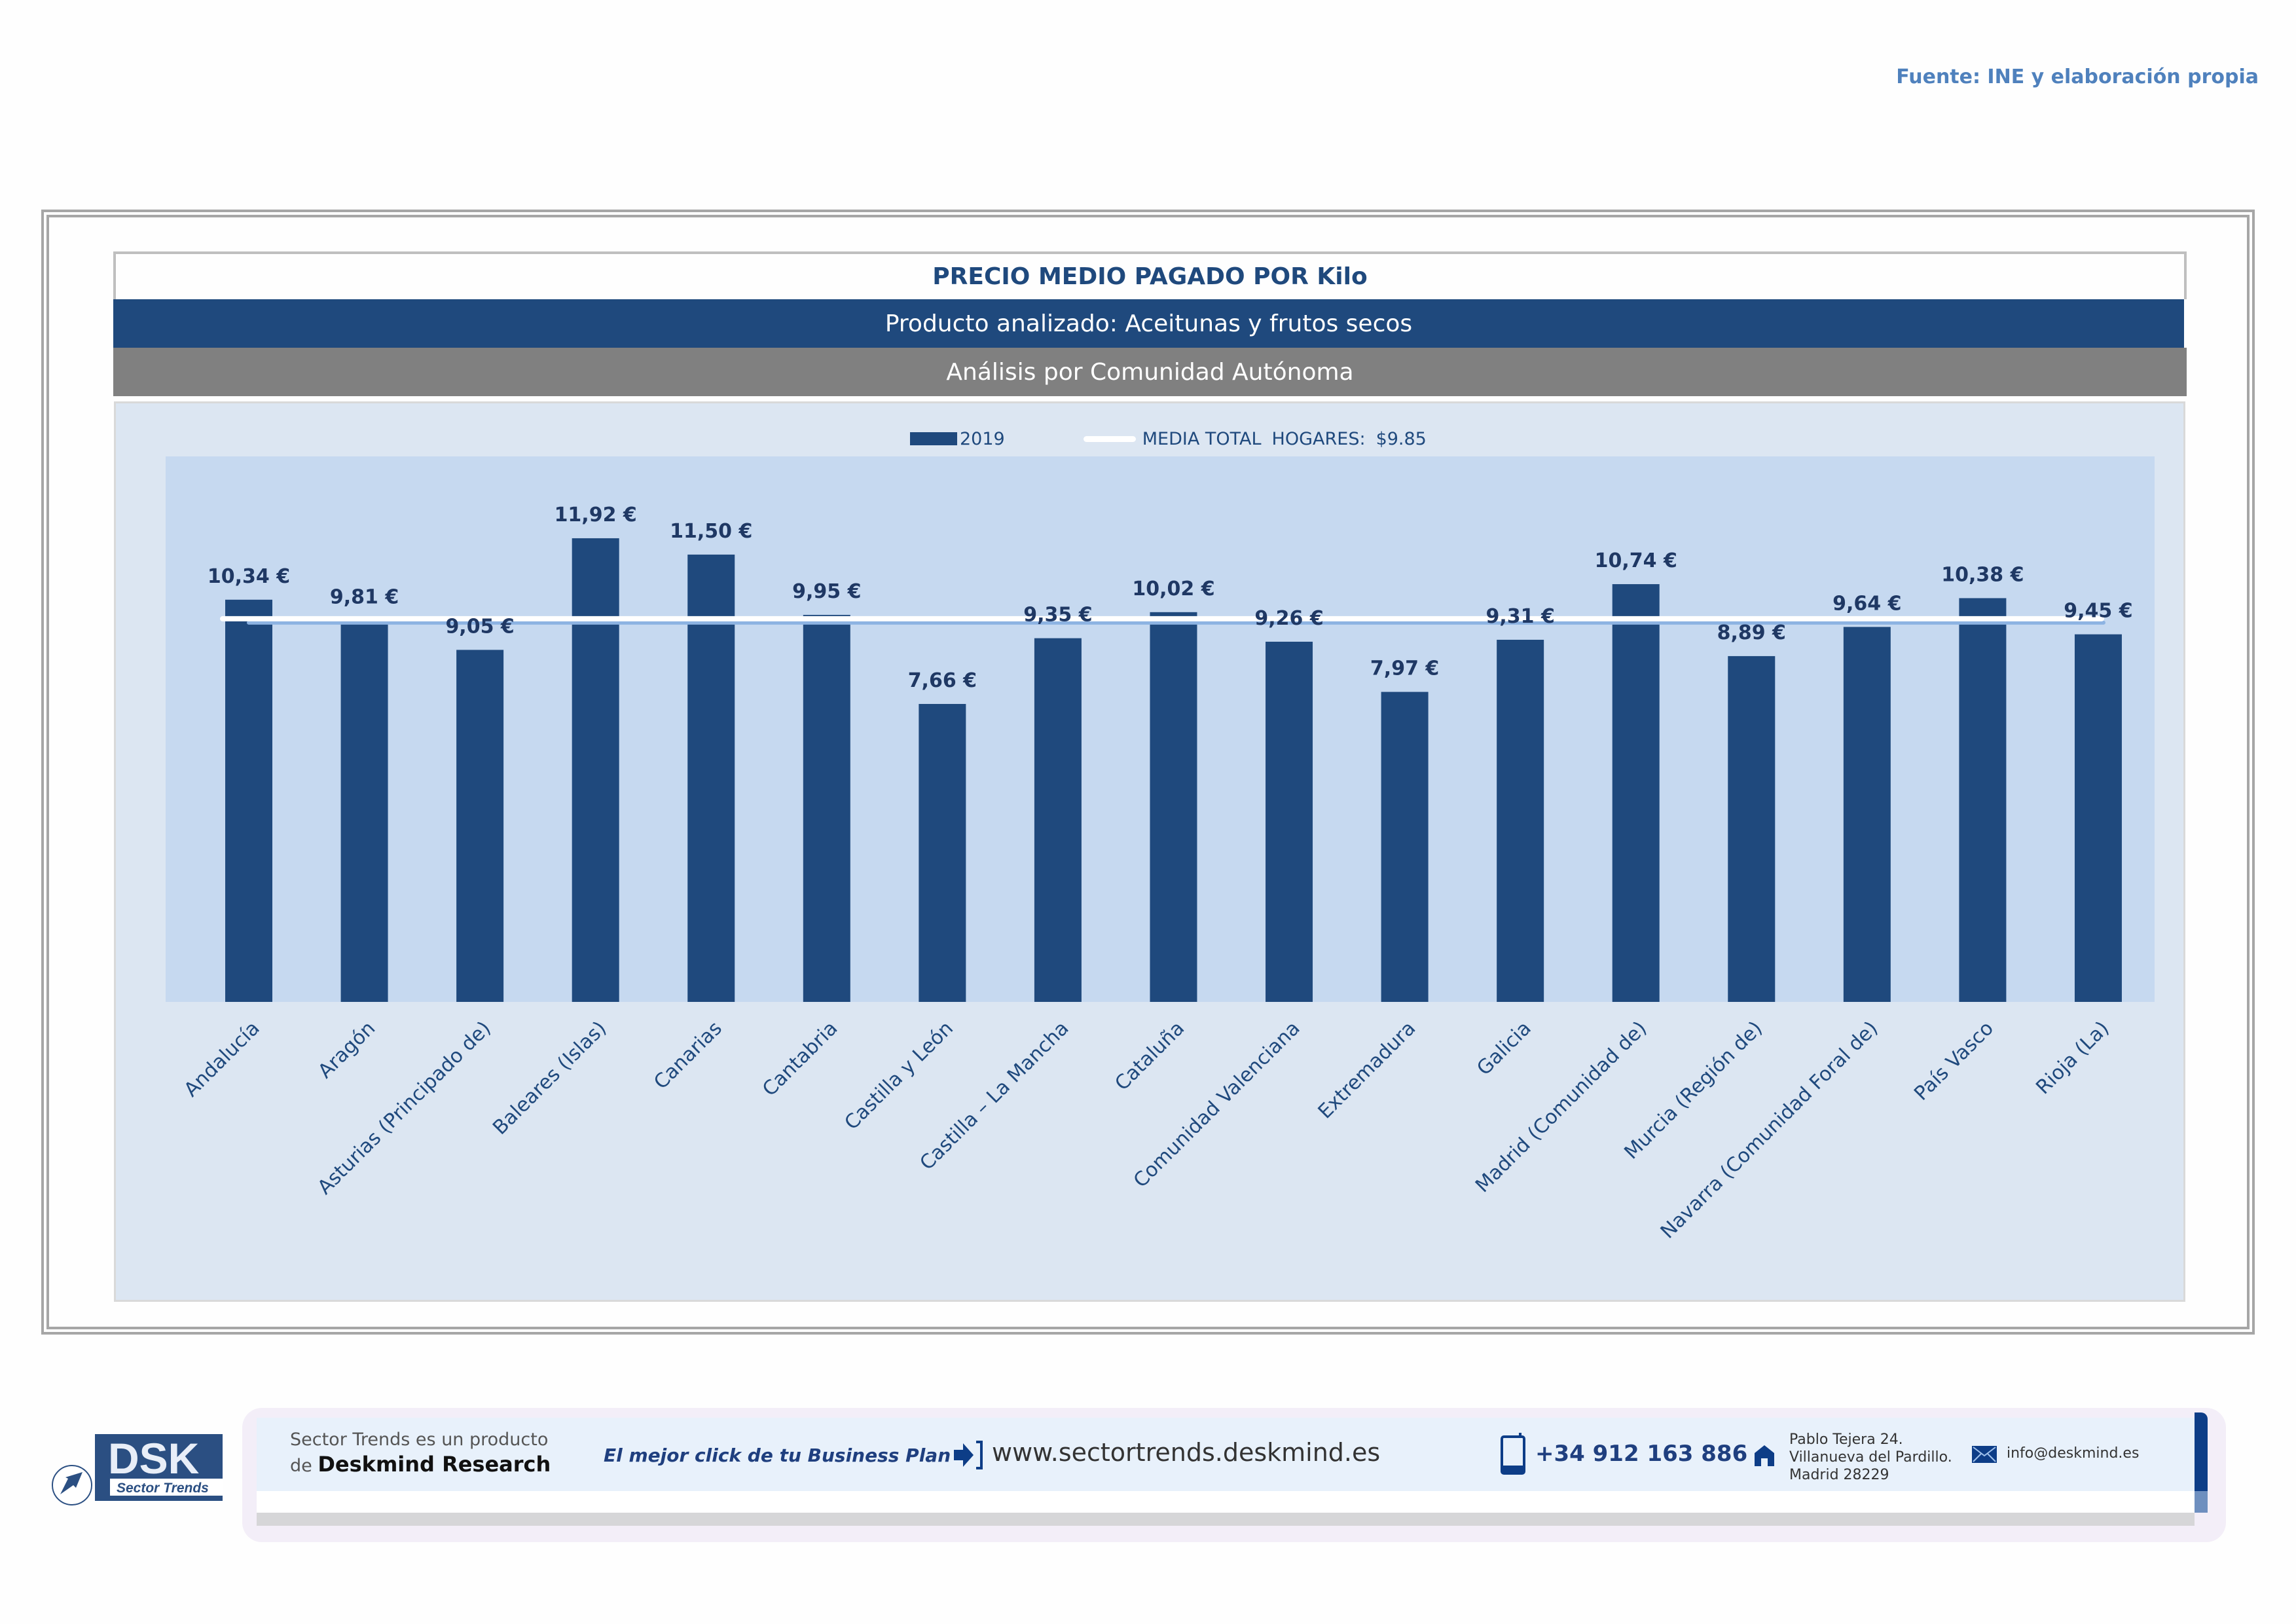 This screenshot has width=2296, height=1624. Describe the element at coordinates (1173, 589) in the screenshot. I see `value-label-8: 10,02 €` at that location.